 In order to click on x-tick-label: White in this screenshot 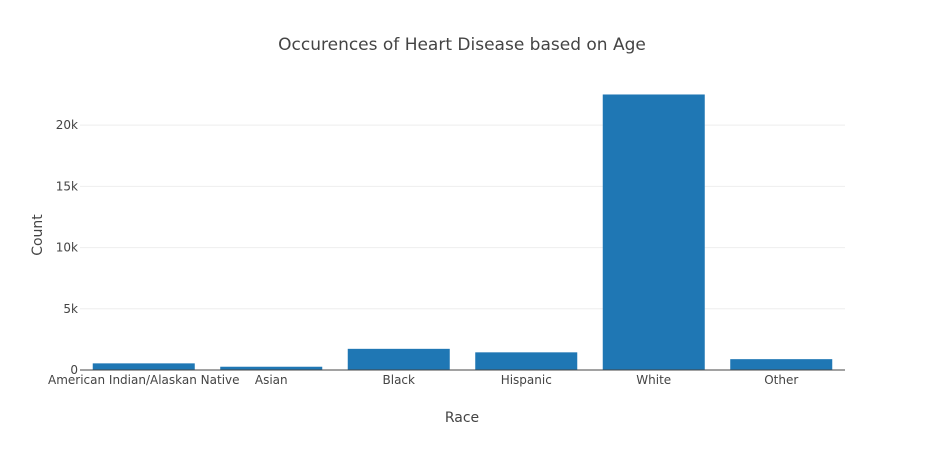, I will do `click(653, 380)`.